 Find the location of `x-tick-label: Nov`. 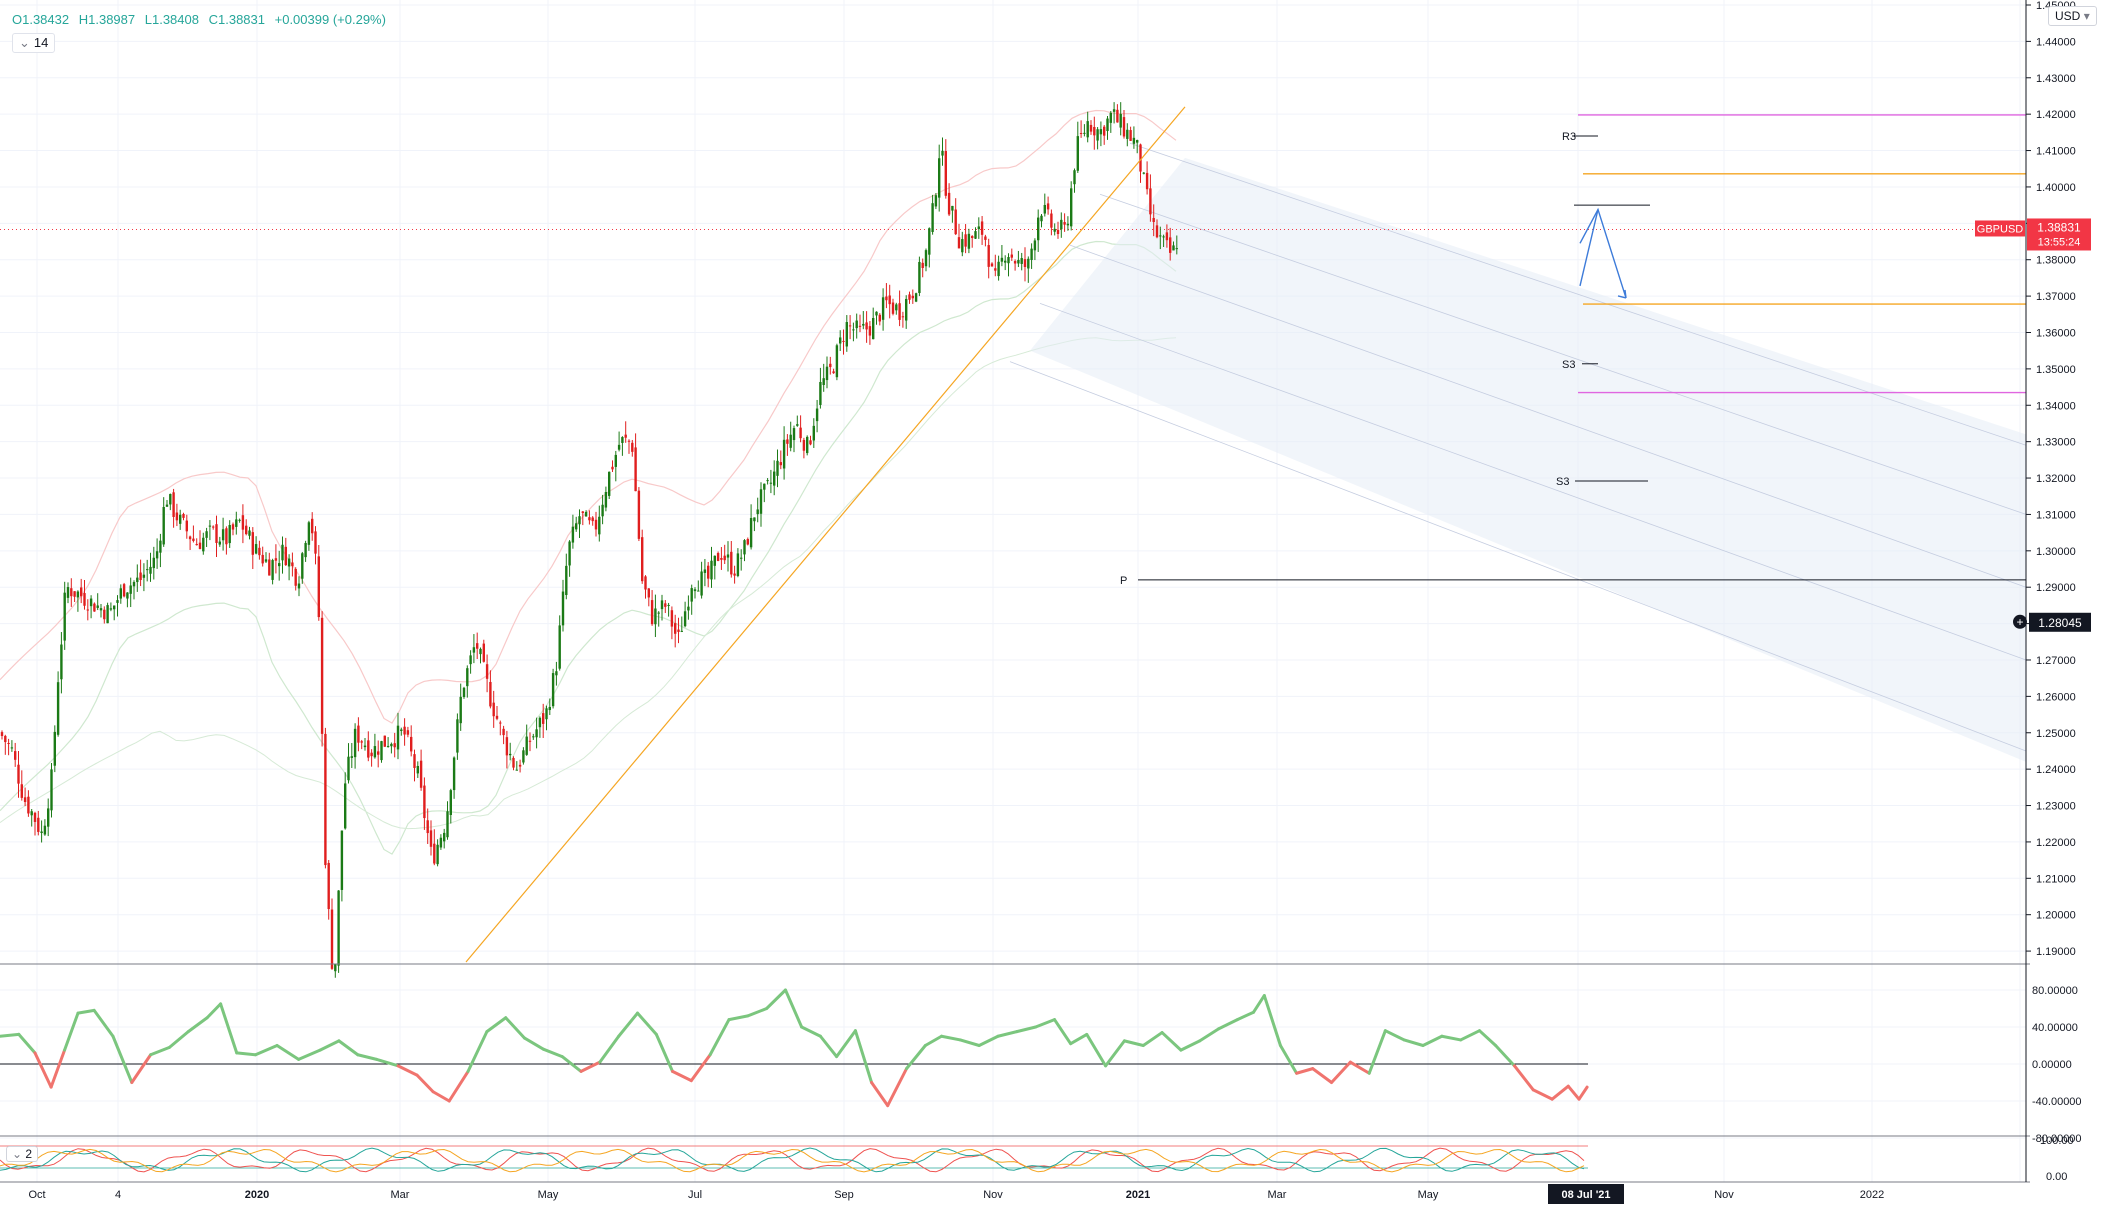

x-tick-label: Nov is located at coordinates (1724, 1195).